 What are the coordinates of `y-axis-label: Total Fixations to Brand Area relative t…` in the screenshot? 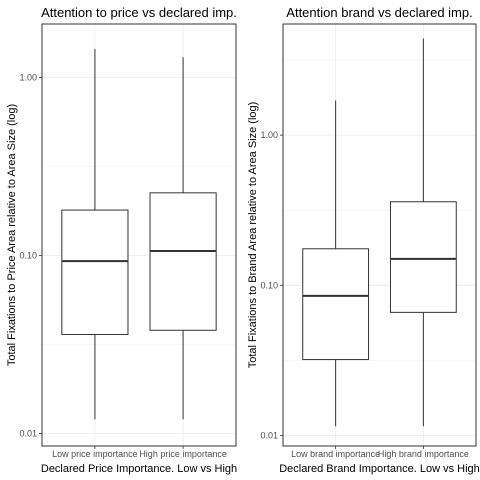 It's located at (253, 235).